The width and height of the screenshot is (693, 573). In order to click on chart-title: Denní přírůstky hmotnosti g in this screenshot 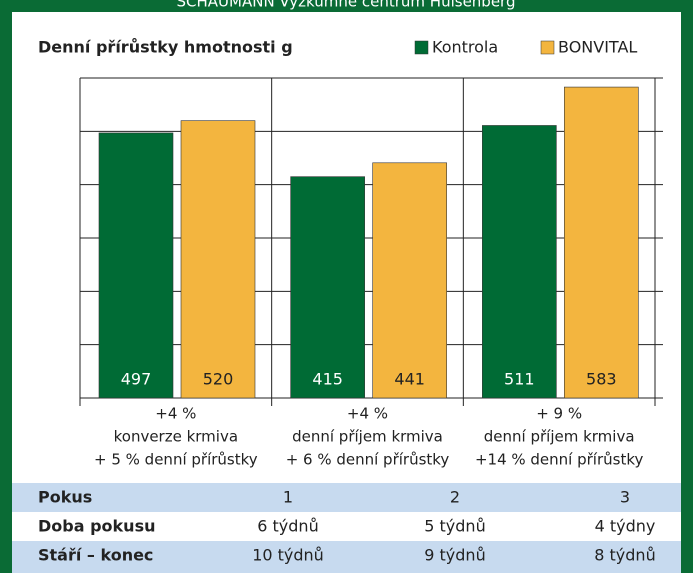, I will do `click(165, 47)`.